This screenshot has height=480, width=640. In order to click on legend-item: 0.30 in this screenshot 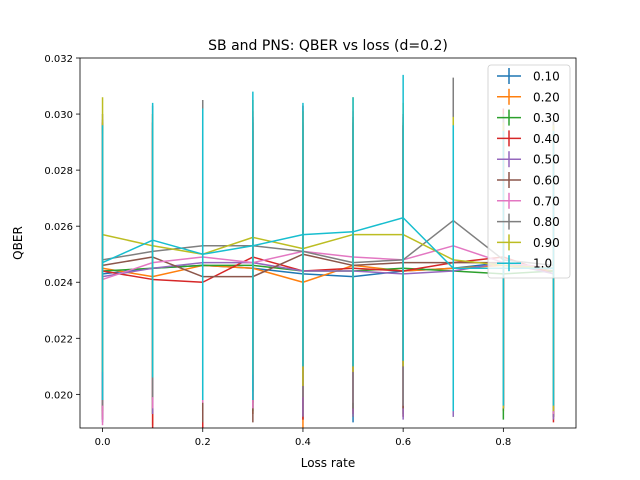, I will do `click(528, 117)`.